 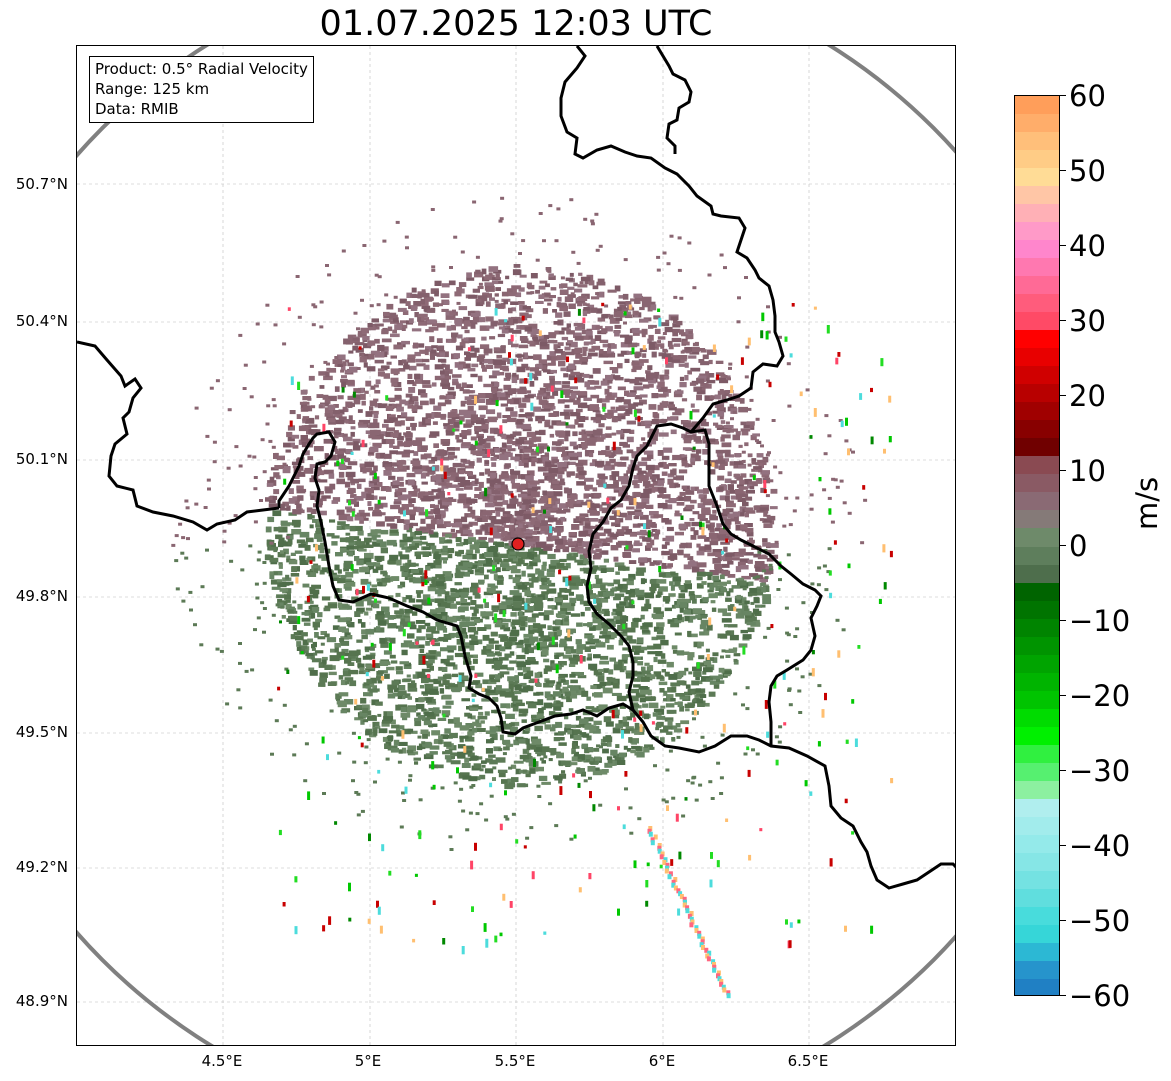 I want to click on lat-tick-label: 49.2°N, so click(x=41, y=867).